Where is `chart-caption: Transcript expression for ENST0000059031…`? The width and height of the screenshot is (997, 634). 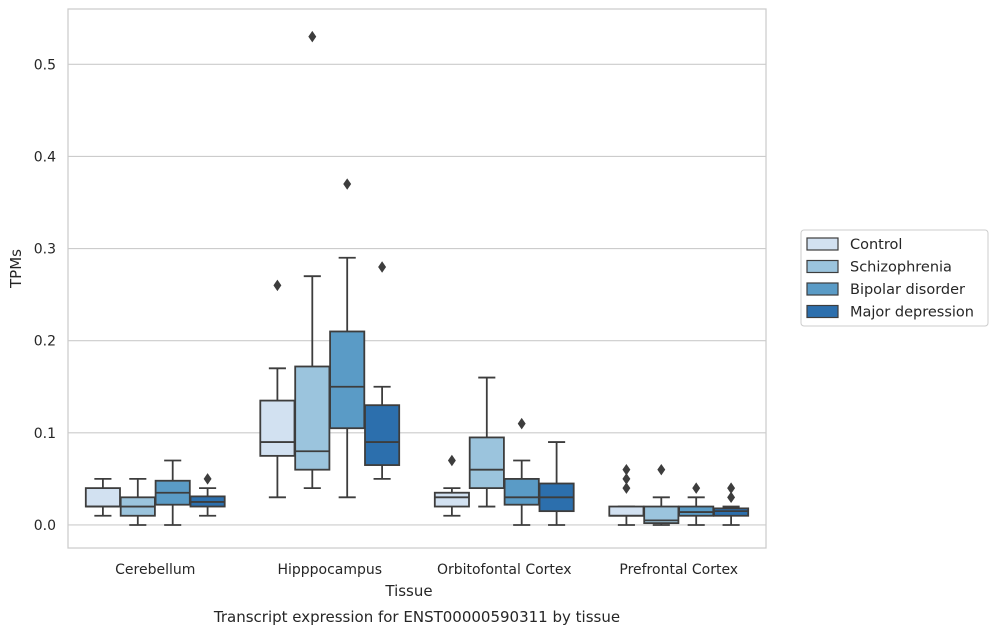 chart-caption: Transcript expression for ENST0000059031… is located at coordinates (416, 617).